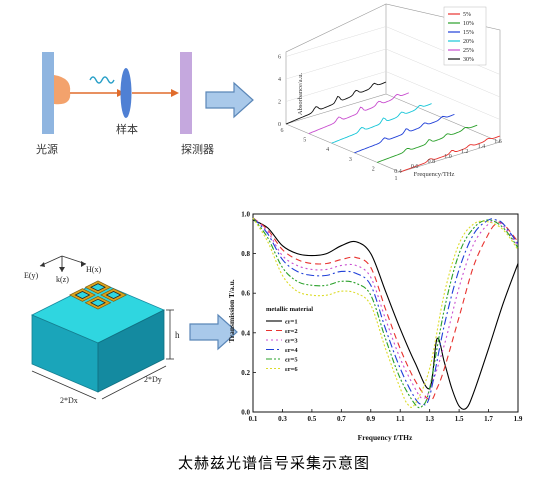  I want to click on legend-label-3: εr=3, so click(291, 341).